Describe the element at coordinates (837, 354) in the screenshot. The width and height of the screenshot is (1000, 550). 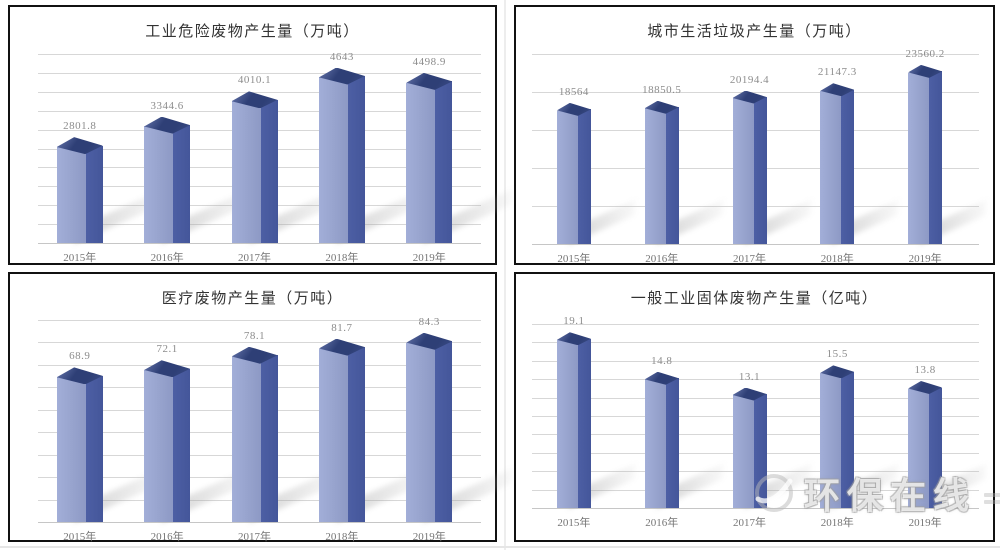
I see `value-label: 15.5` at that location.